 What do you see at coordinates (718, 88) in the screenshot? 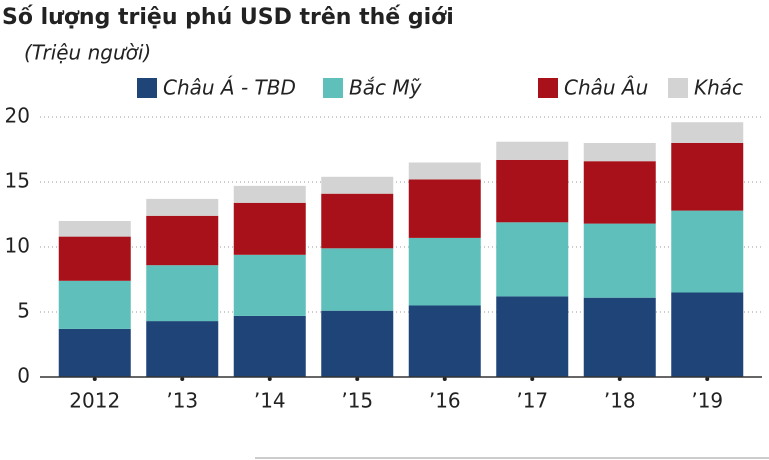
I see `legend-label: Khác` at bounding box center [718, 88].